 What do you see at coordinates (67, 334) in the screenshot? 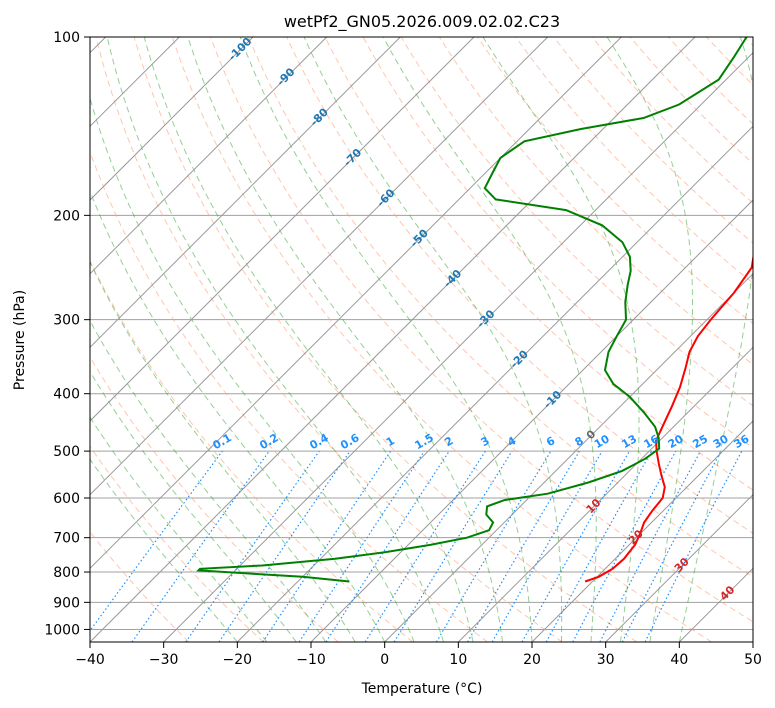
I see `y-axis: 1000 900 800 700 600 500 400 300 200 100` at bounding box center [67, 334].